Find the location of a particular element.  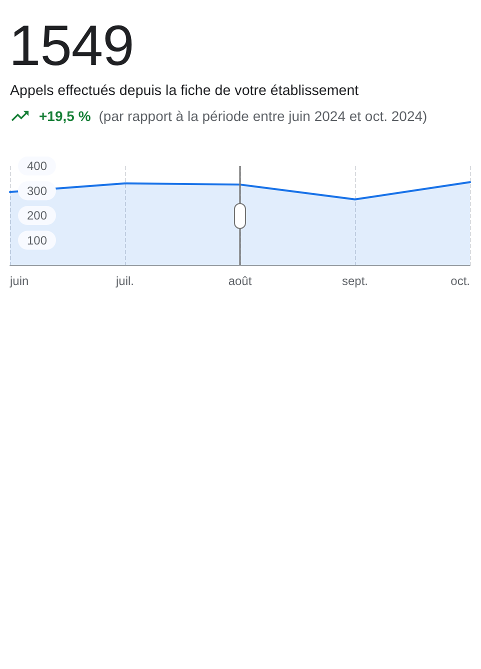

y-tick-label: 400 is located at coordinates (37, 166).